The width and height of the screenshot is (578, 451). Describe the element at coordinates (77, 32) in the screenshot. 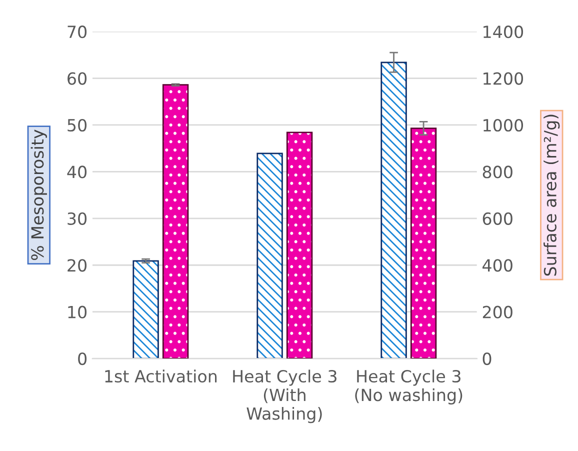

I see `y-tick-label: 70` at that location.